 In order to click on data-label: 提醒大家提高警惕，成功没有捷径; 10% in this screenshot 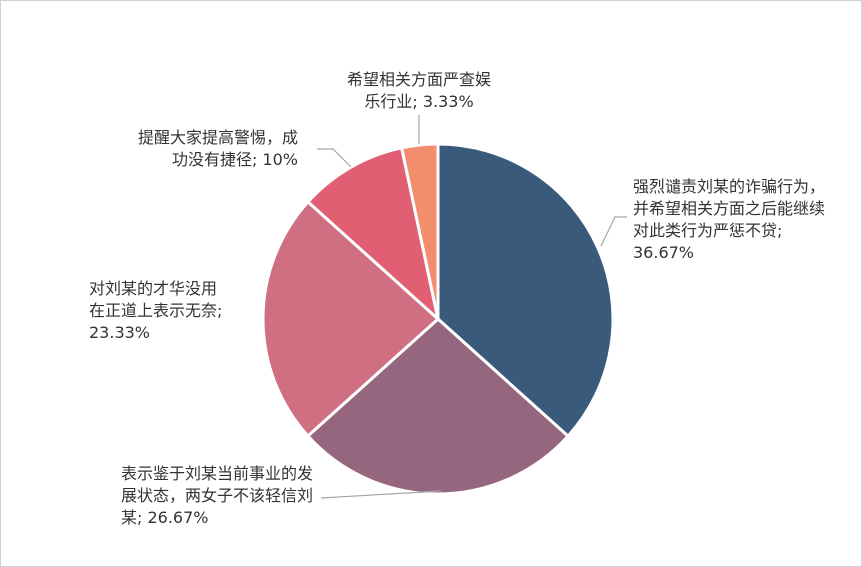, I will do `click(217, 148)`.